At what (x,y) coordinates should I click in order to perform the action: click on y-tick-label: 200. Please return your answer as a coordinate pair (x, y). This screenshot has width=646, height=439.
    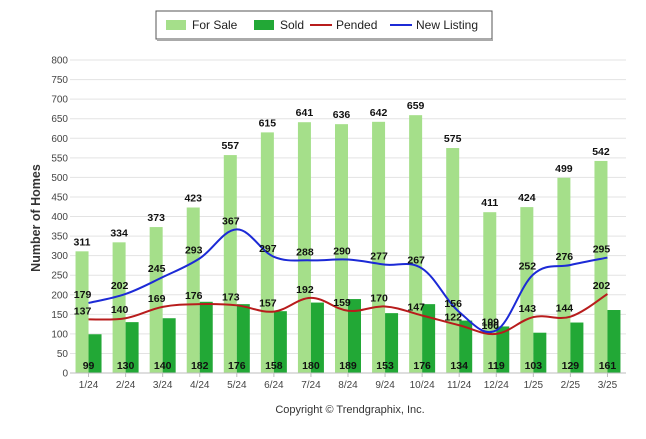
    Looking at the image, I should click on (59, 295).